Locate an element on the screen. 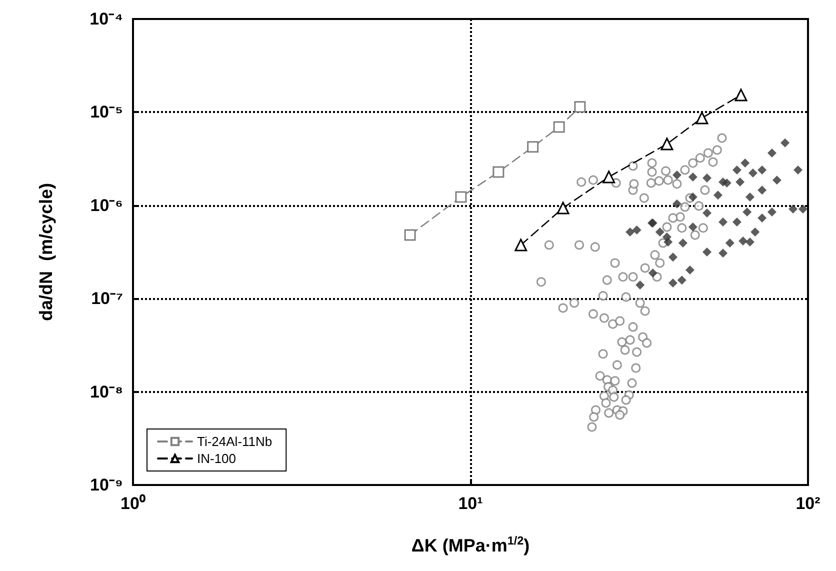  y-axis-title: da/dN (m/cycle) is located at coordinates (46, 252).